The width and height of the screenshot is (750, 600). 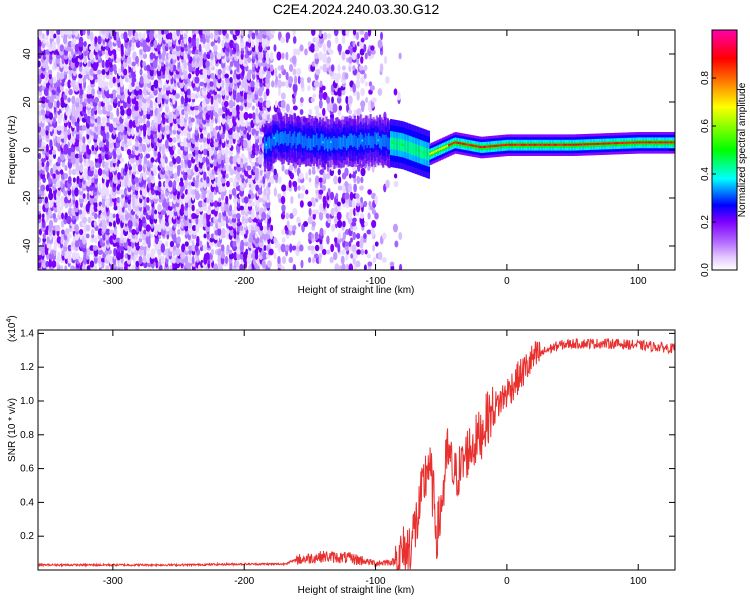 What do you see at coordinates (27, 367) in the screenshot?
I see `snr-ytick-label: 1.2` at bounding box center [27, 367].